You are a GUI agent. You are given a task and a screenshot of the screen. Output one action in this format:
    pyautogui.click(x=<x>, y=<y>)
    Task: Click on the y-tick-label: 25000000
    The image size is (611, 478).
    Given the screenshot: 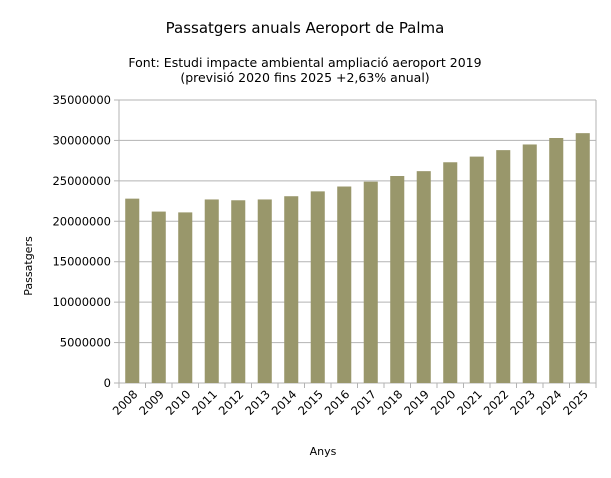 What is the action you would take?
    pyautogui.click(x=81, y=181)
    